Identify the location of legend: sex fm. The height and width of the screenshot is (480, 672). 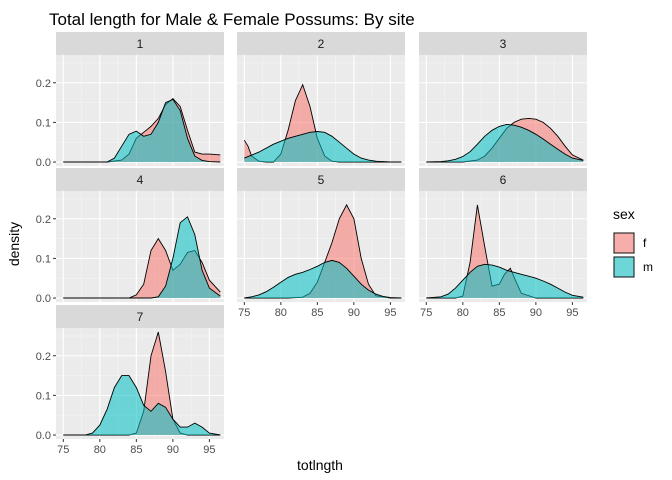
(633, 242).